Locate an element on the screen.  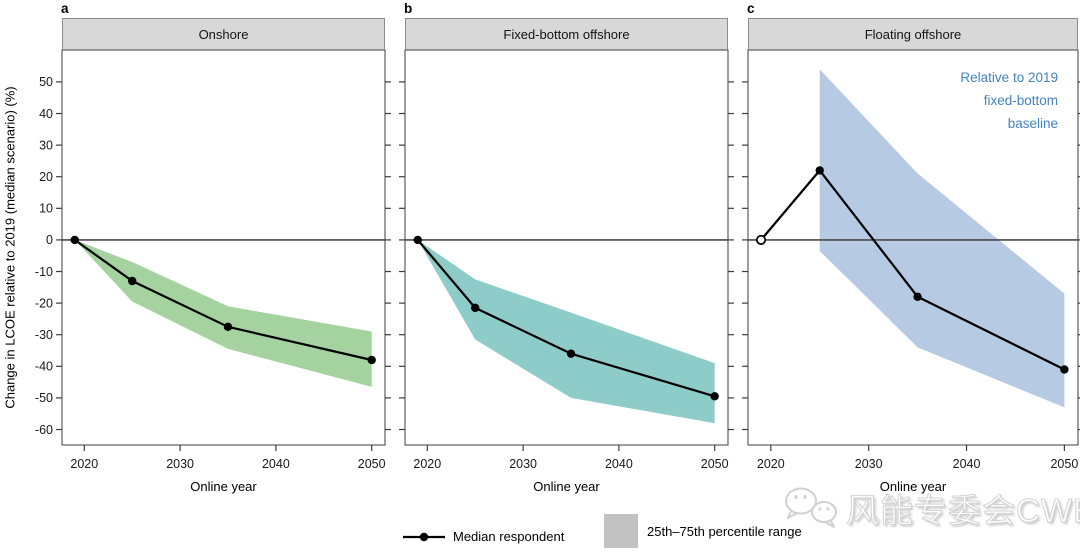
y-tick-label: 20 is located at coordinates (46, 177).